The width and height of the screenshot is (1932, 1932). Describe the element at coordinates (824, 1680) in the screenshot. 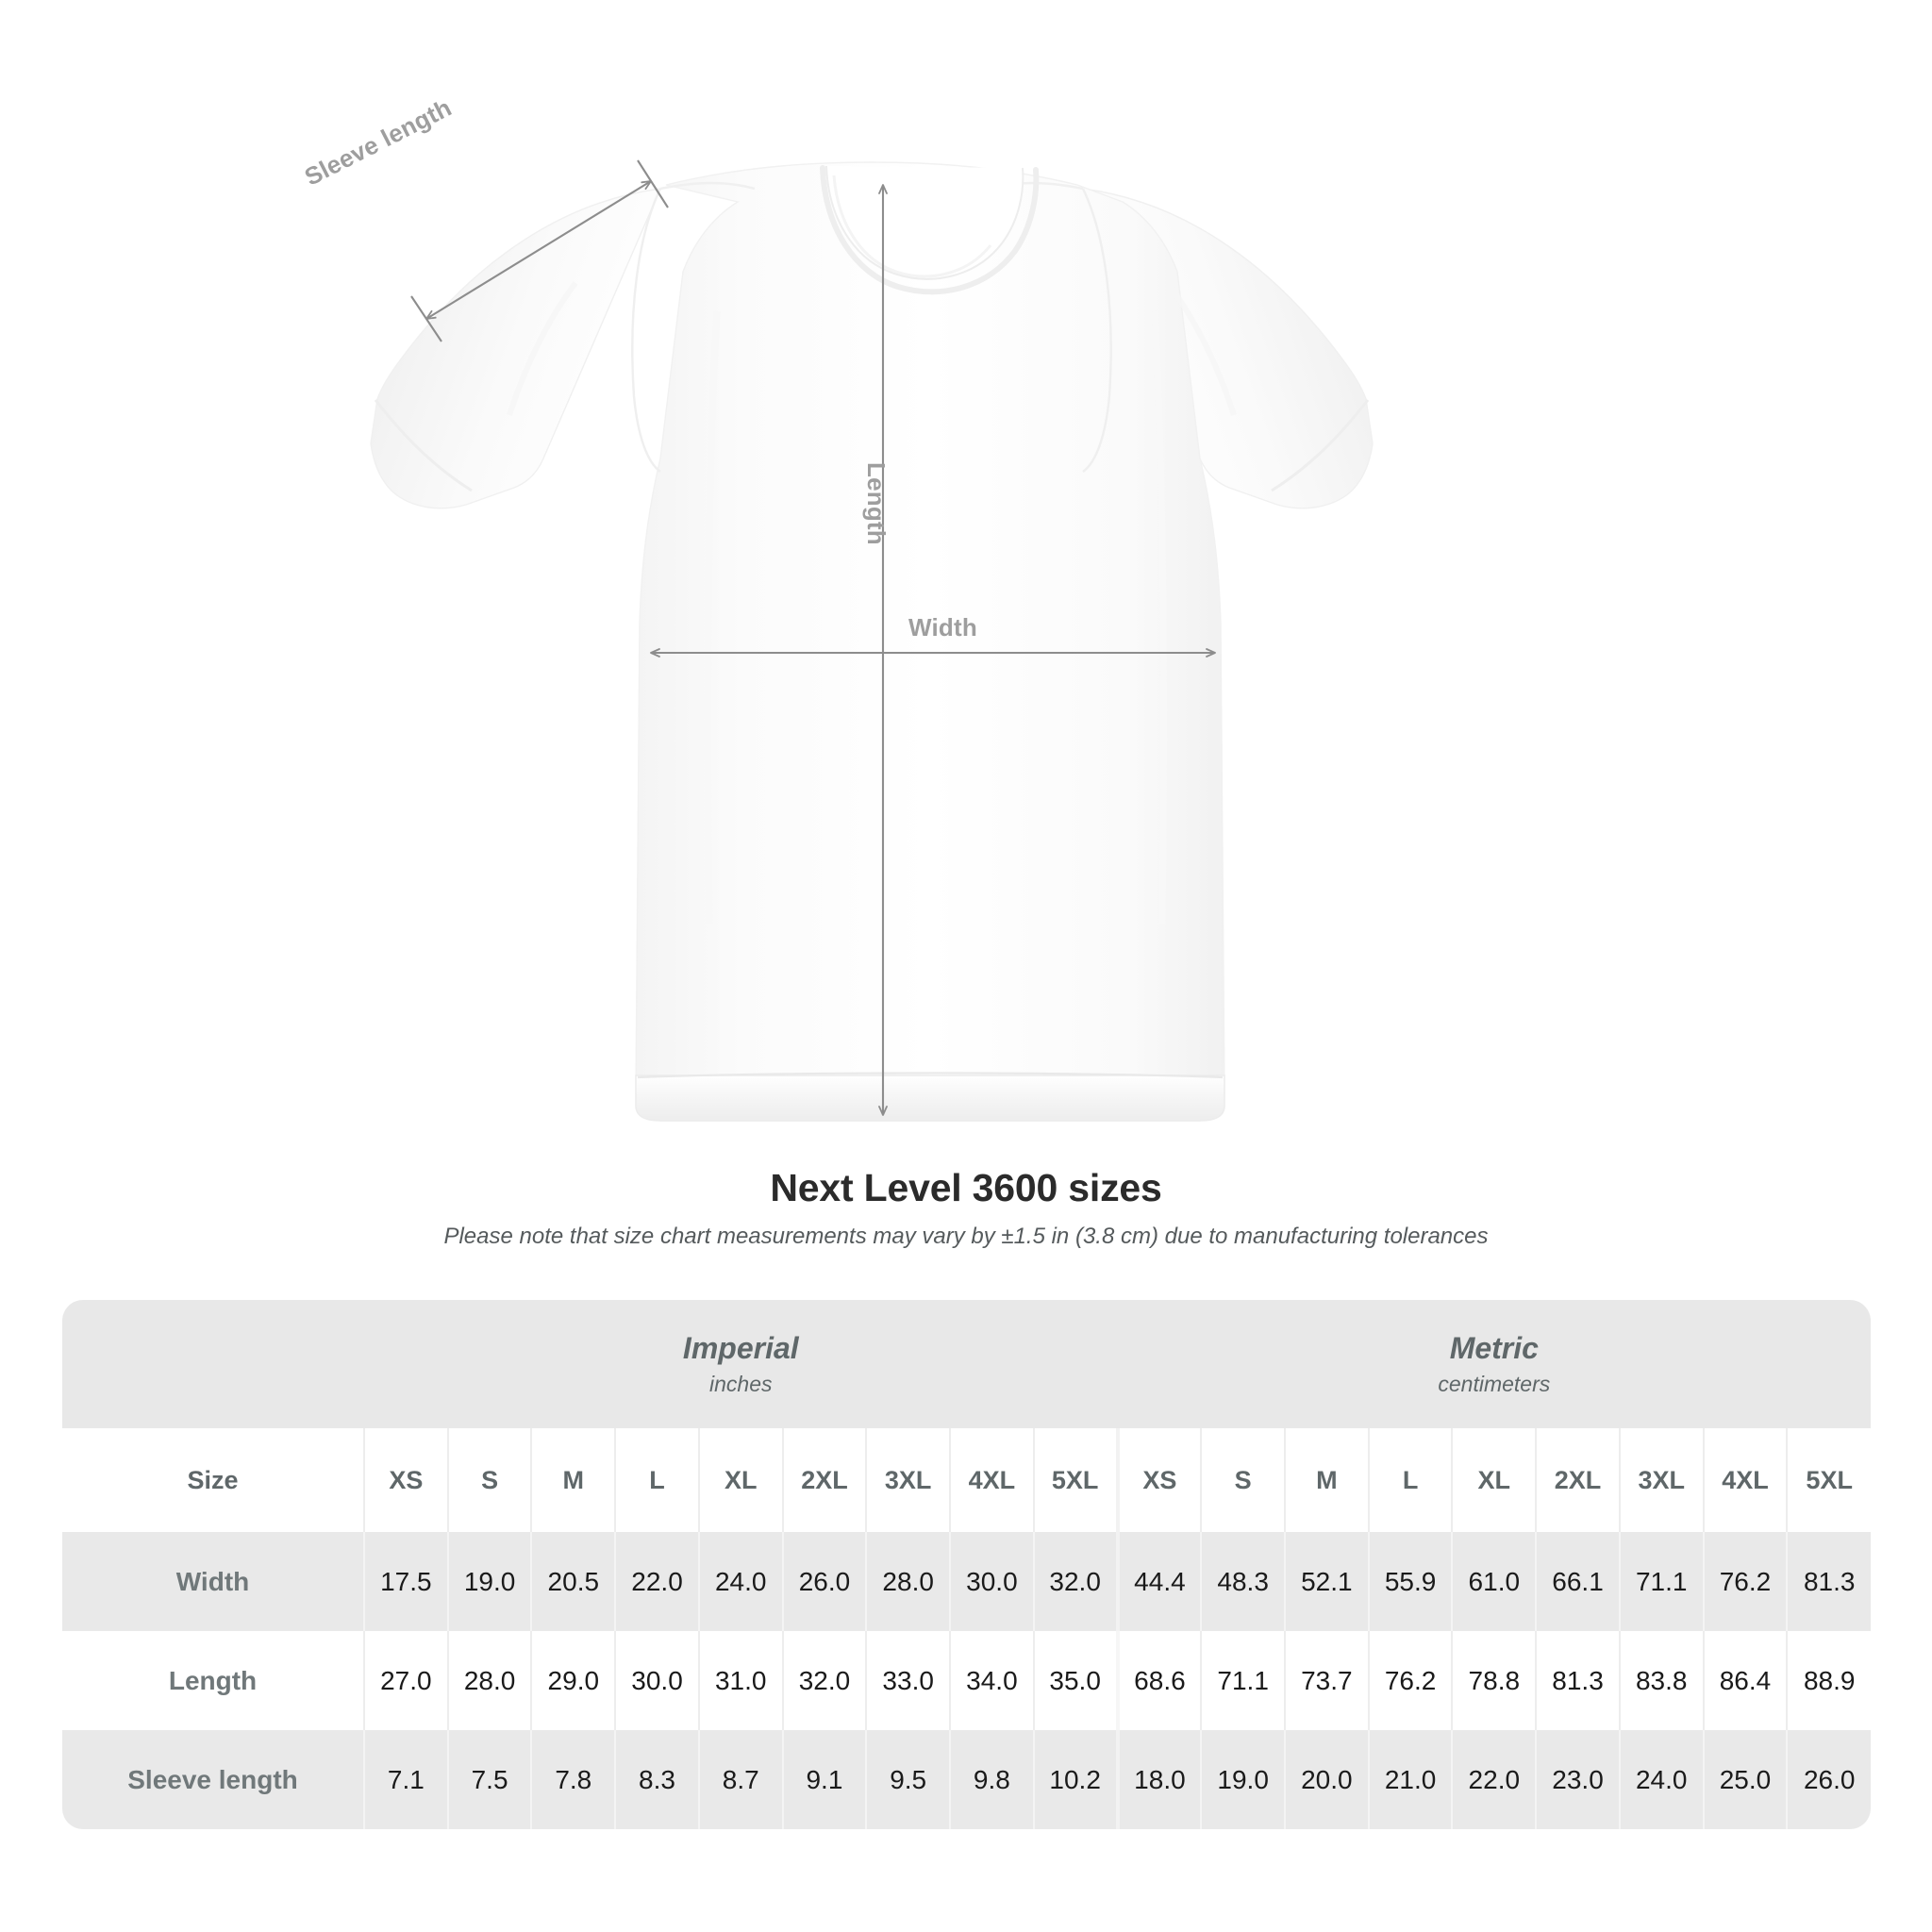

I see `cell-length-imperial-2xl: 32.0` at that location.